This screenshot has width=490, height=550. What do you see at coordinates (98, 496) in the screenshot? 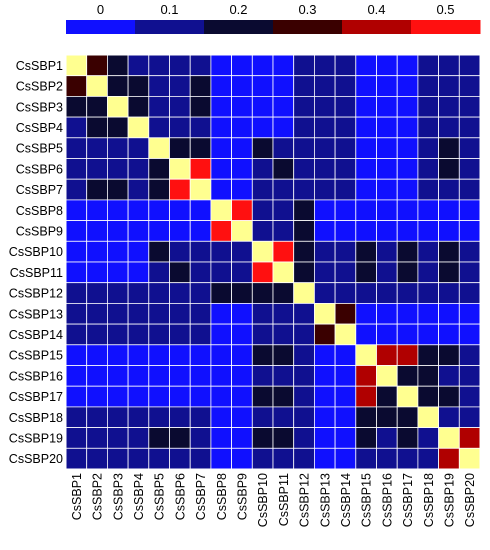
I see `column-label: CsSBP2` at bounding box center [98, 496].